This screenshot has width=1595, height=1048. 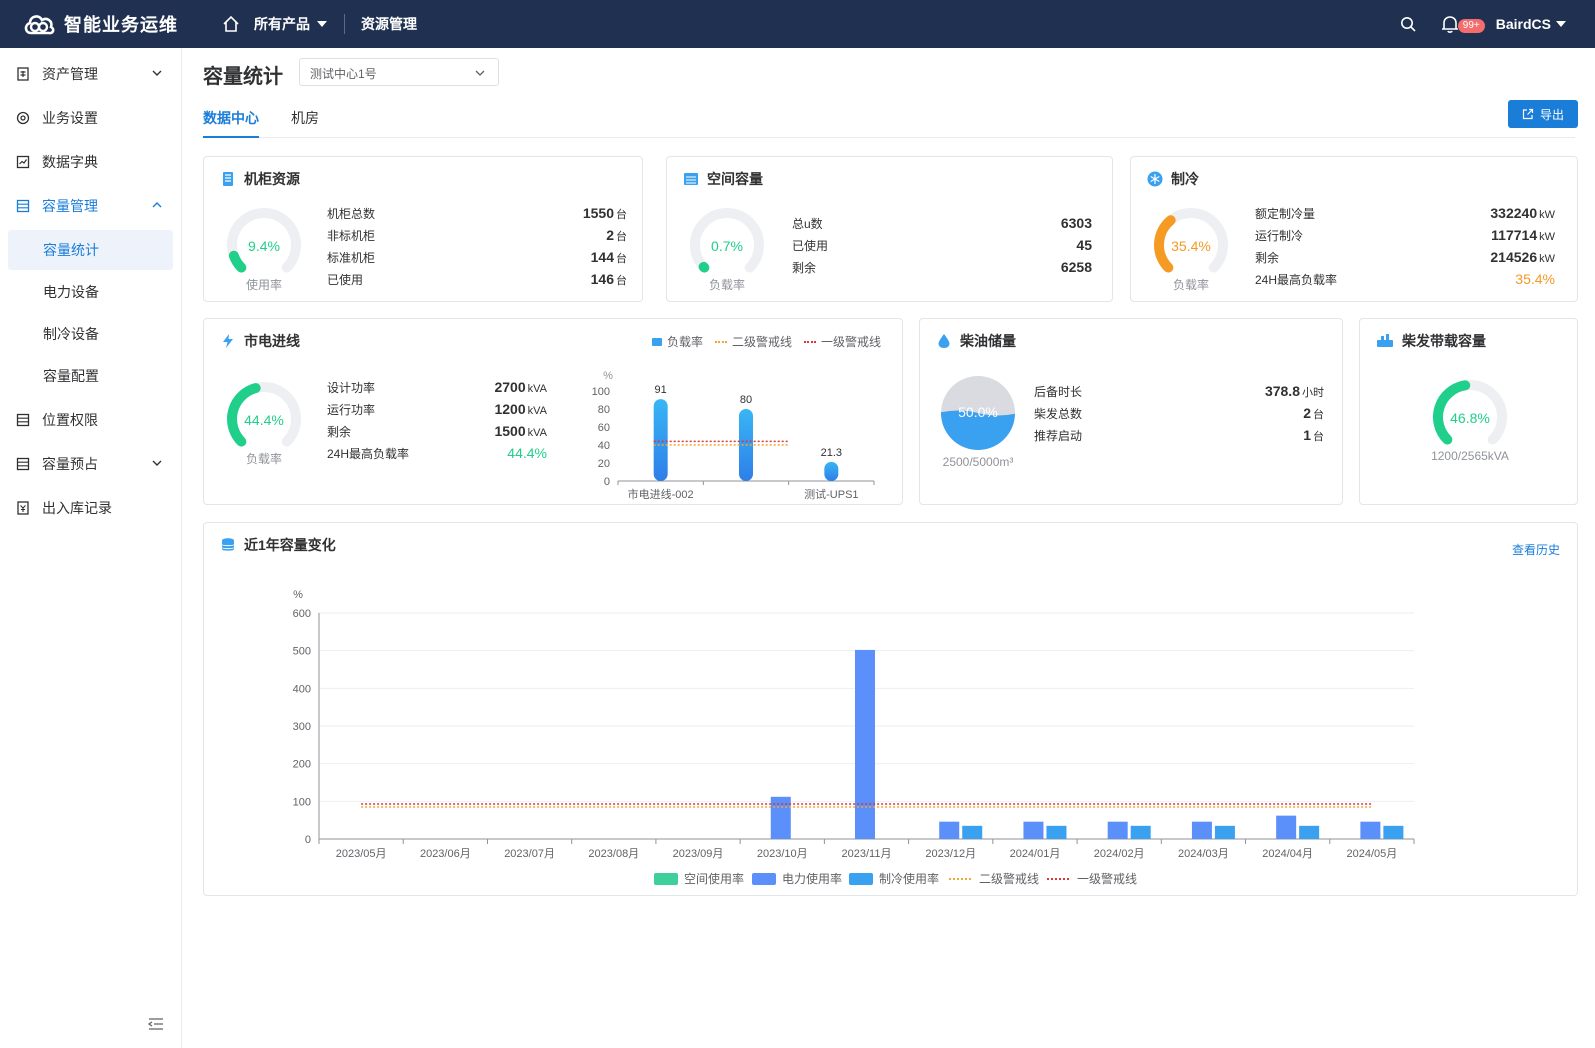 What do you see at coordinates (1462, 24) in the screenshot?
I see `notification-bell: 99+` at bounding box center [1462, 24].